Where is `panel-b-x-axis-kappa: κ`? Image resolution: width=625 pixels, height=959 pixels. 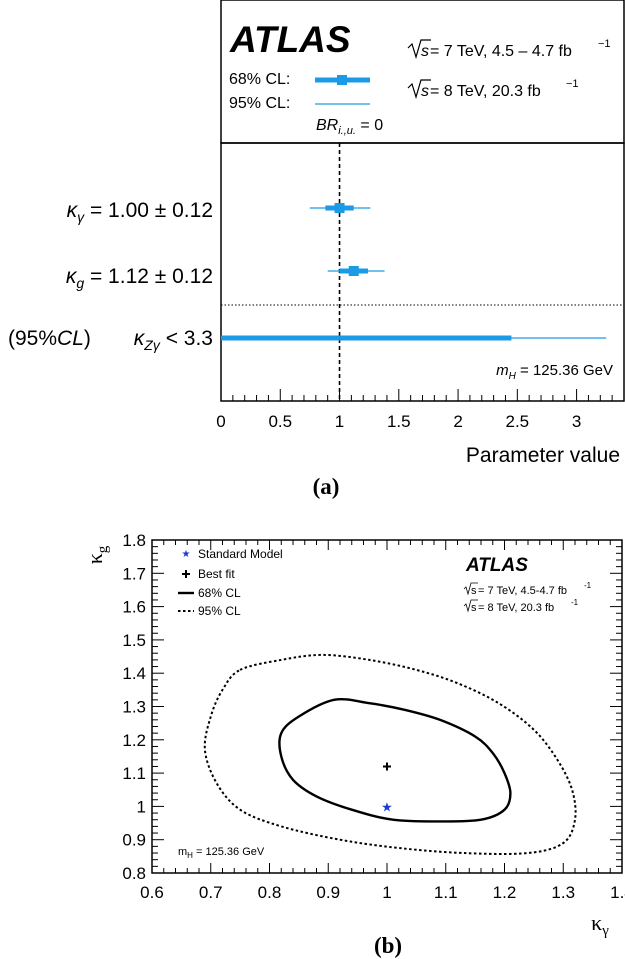
panel-b-x-axis-kappa: κ is located at coordinates (596, 922).